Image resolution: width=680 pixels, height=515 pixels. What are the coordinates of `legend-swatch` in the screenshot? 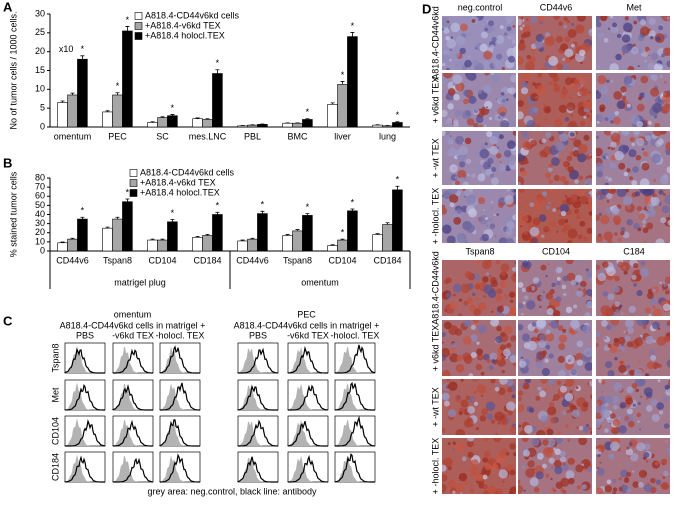 It's located at (138, 16).